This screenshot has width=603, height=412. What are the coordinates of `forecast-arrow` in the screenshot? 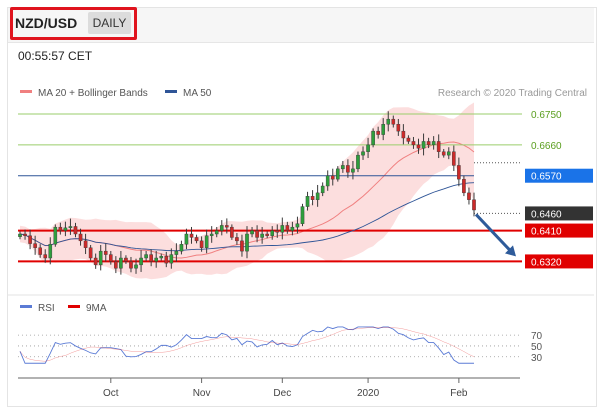 It's located at (494, 233).